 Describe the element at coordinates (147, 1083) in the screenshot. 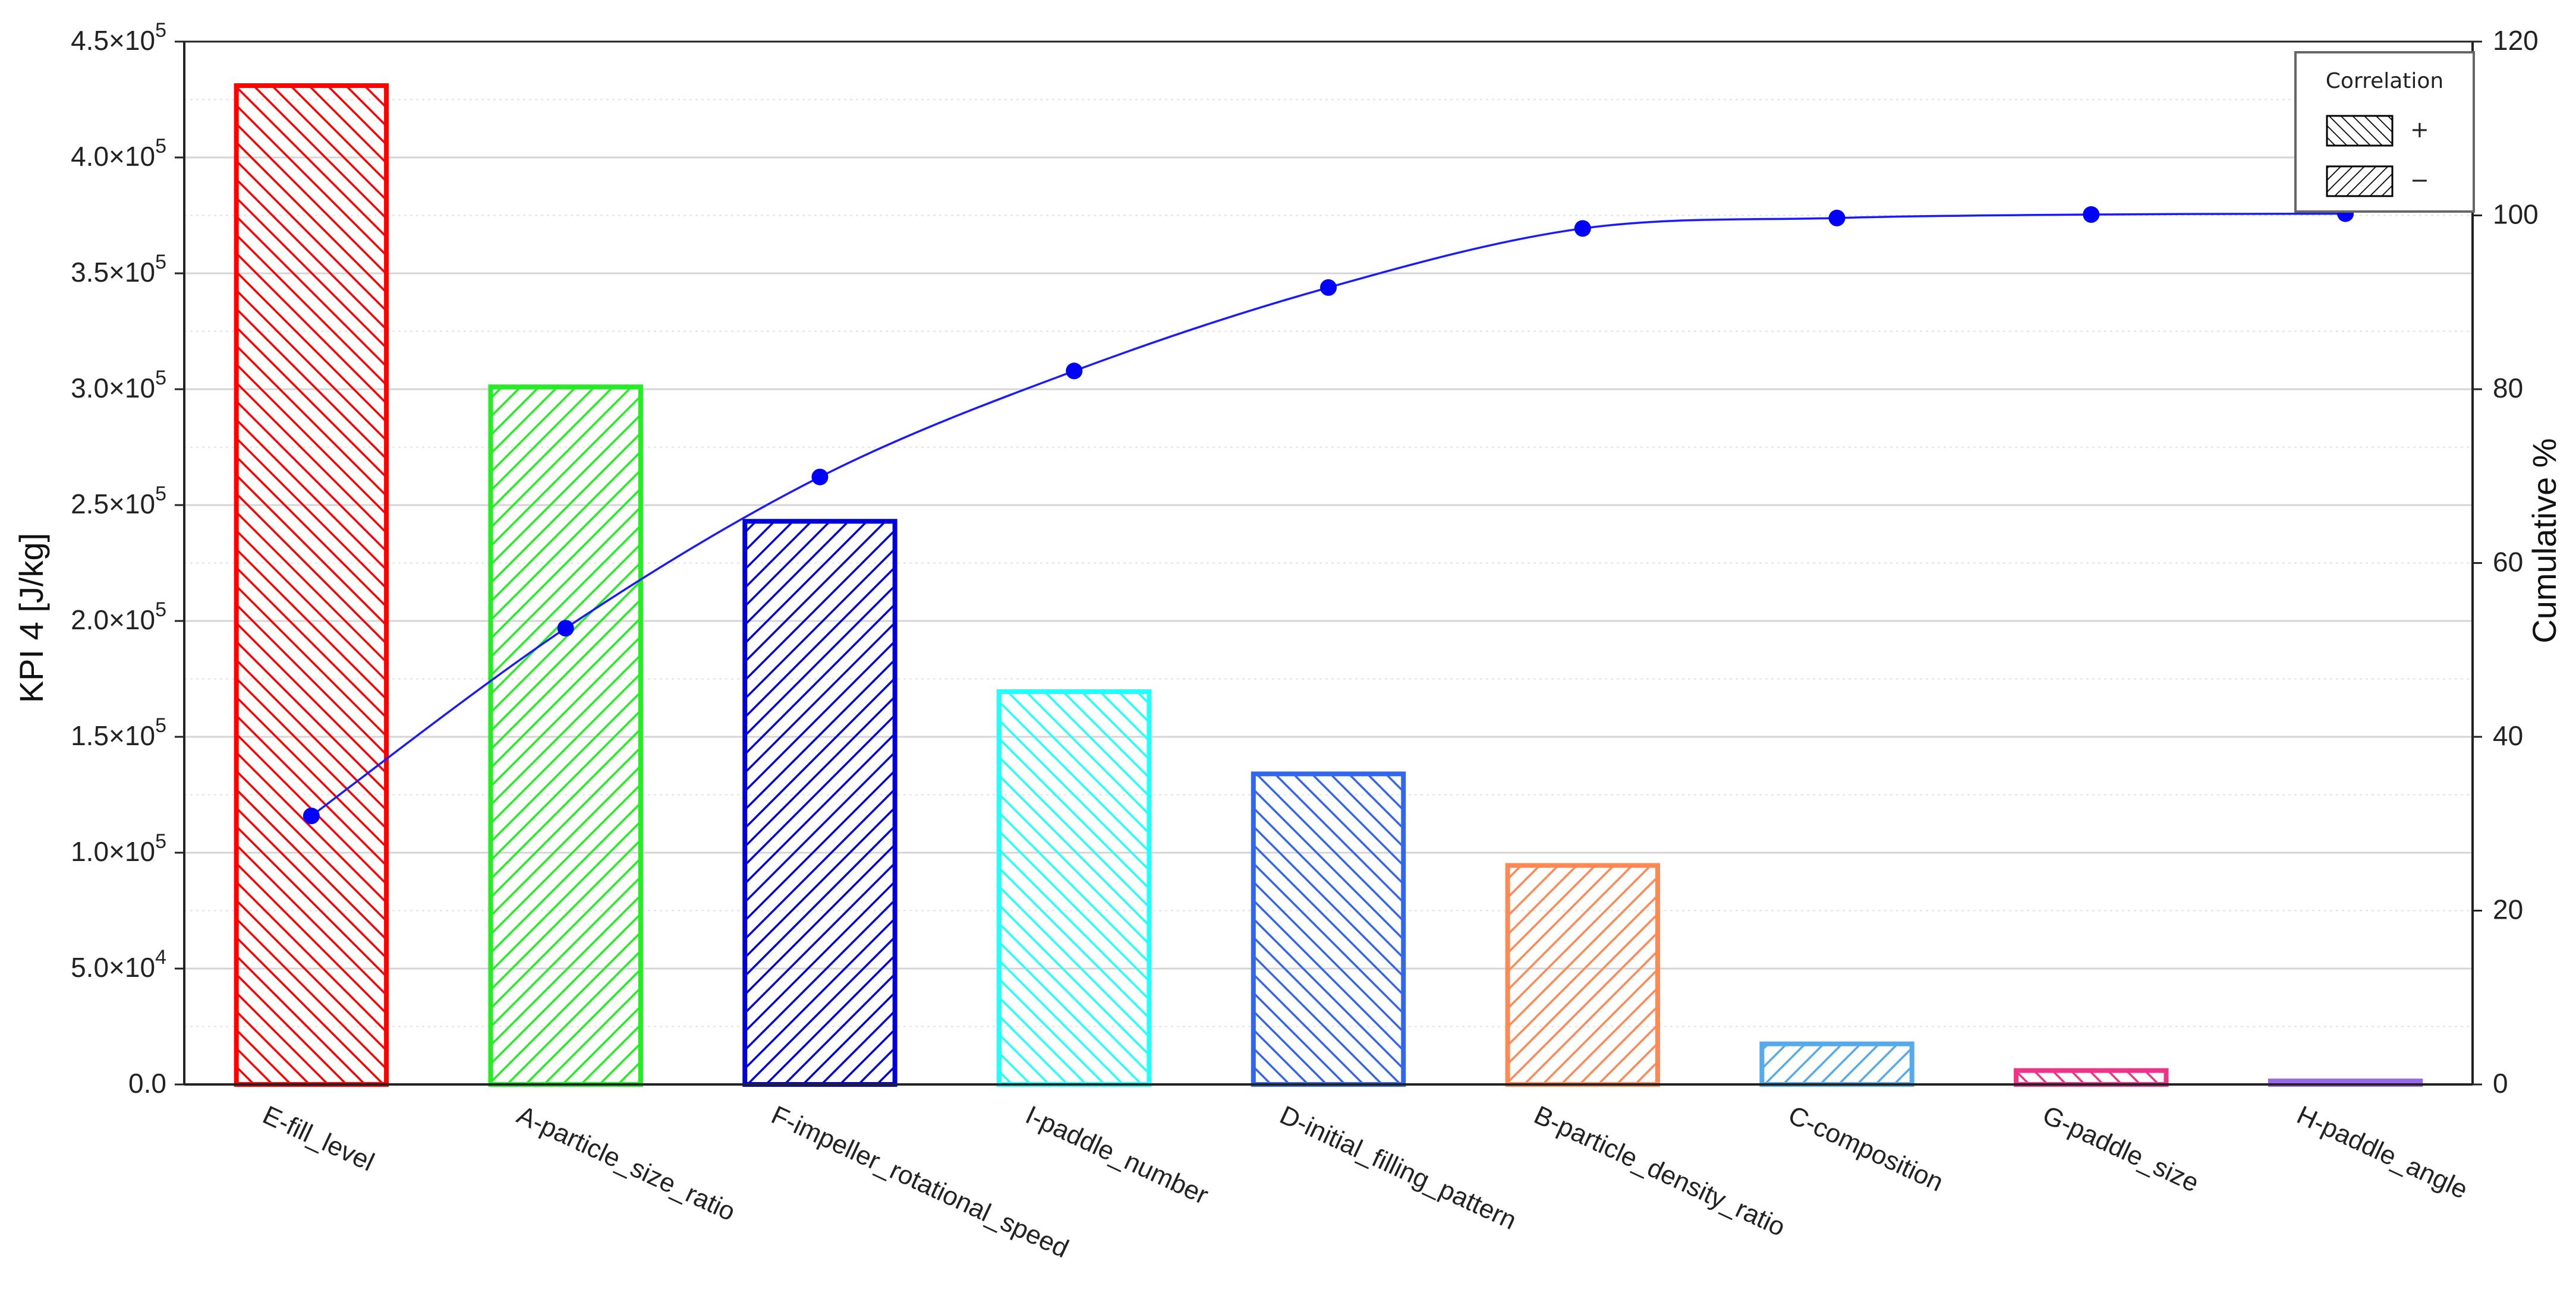

I see `y-tick-label: 0.0` at that location.